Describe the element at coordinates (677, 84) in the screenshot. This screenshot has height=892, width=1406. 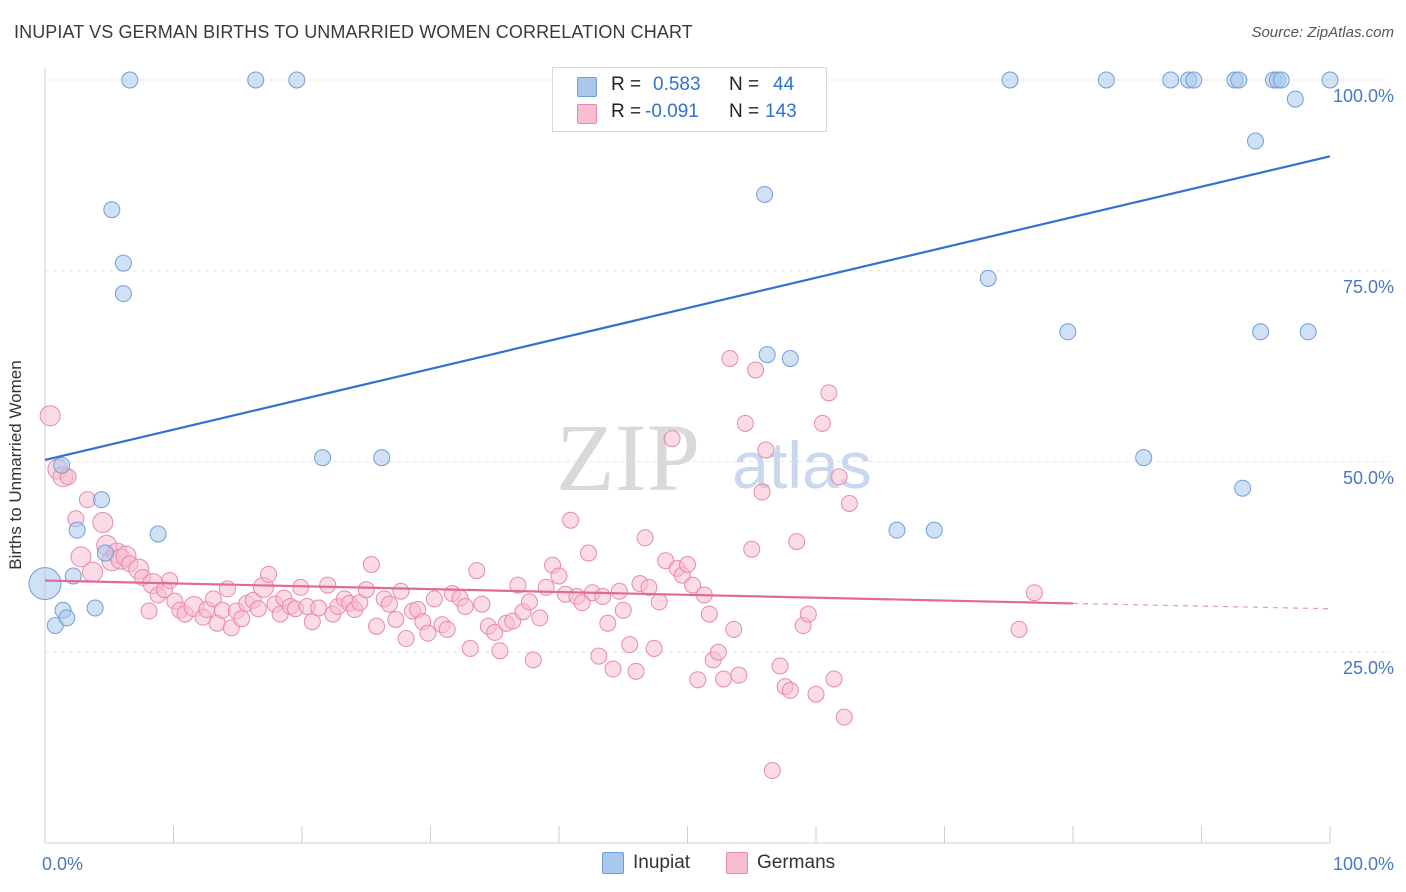
I see `inupiat-r-value: 0.583` at that location.